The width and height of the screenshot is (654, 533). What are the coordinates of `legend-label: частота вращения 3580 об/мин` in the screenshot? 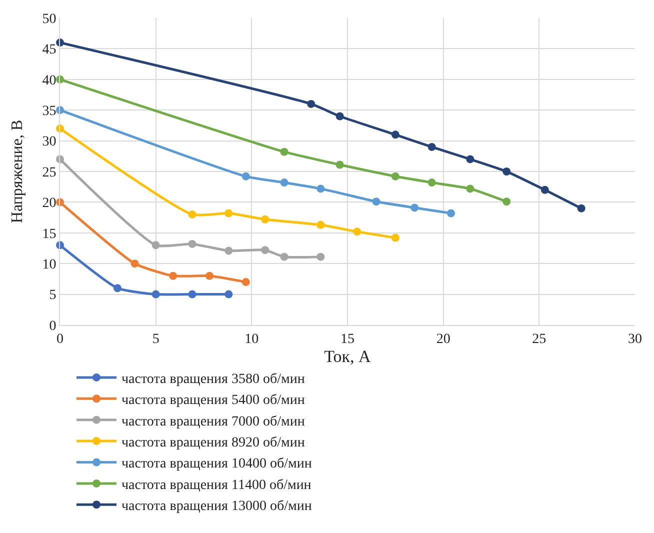 It's located at (214, 379).